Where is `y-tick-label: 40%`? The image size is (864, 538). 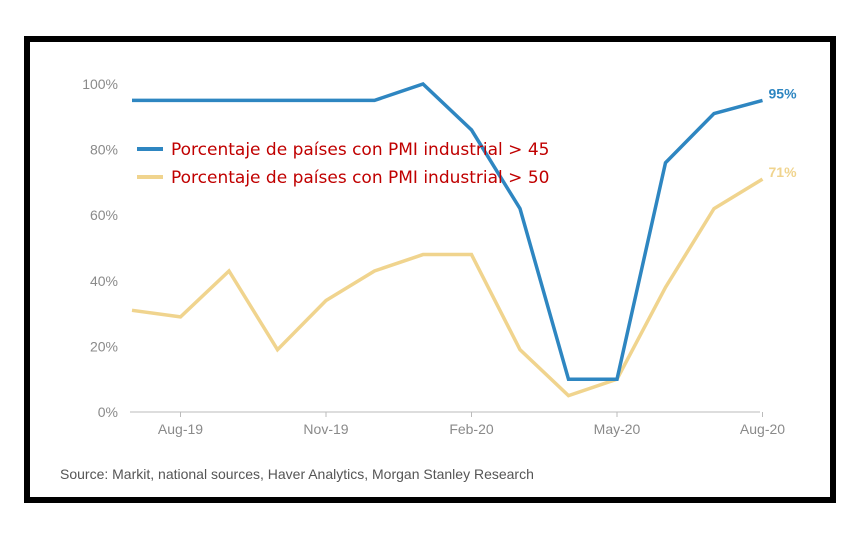 y-tick-label: 40% is located at coordinates (104, 281).